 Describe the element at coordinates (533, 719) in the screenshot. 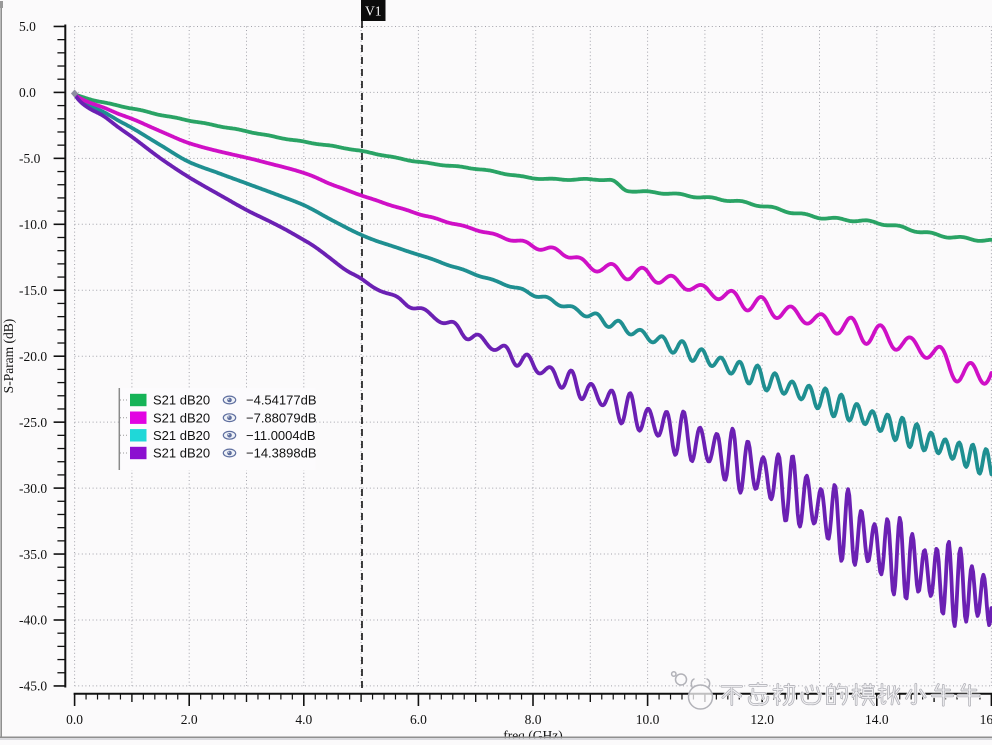

I see `svg-text: 8.0` at that location.